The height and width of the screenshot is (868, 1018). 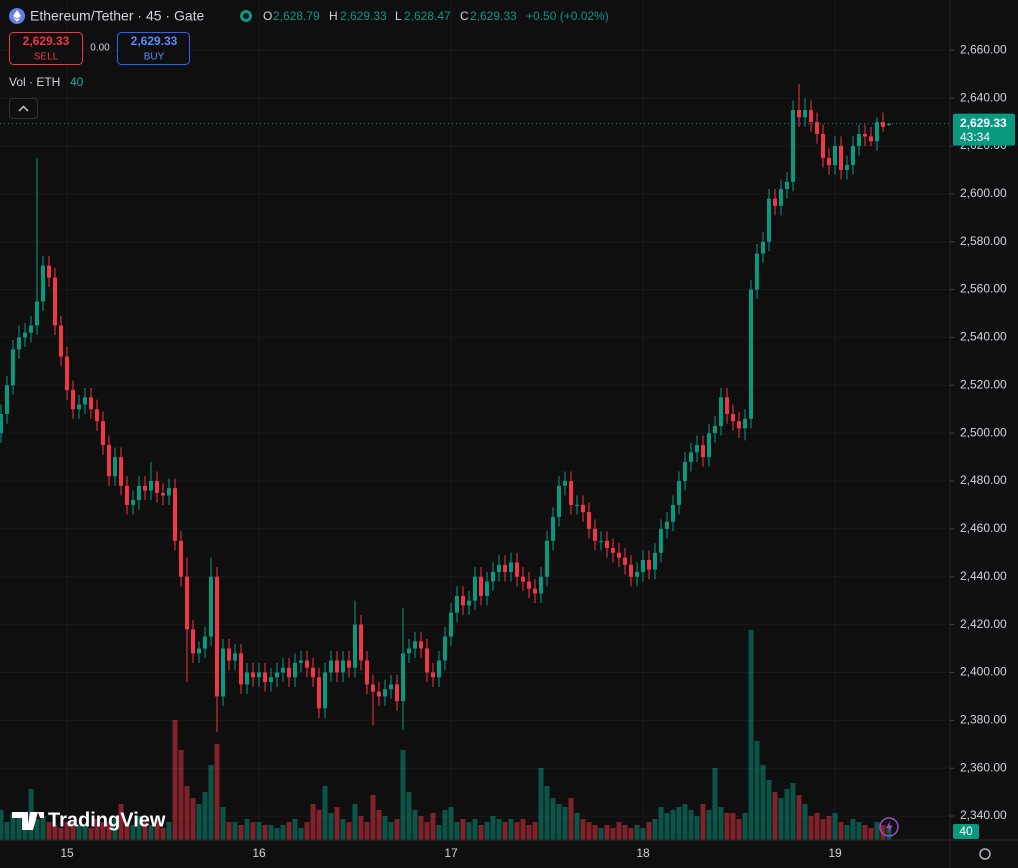 I want to click on watermark: TradingView, so click(x=107, y=820).